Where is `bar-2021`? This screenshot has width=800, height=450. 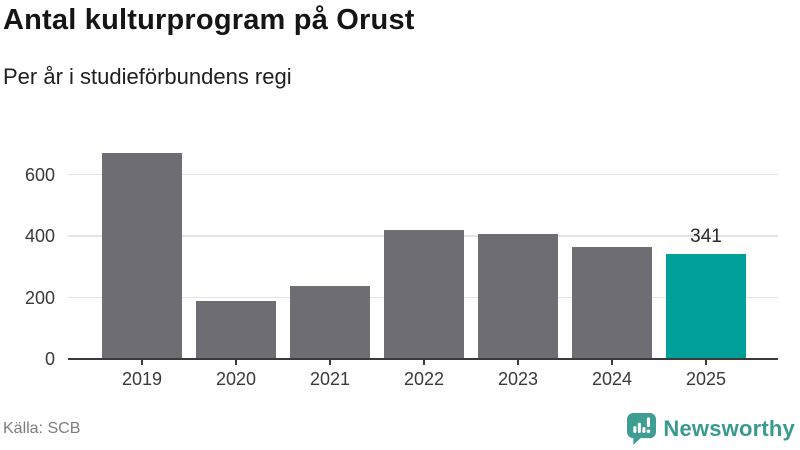 bar-2021 is located at coordinates (330, 322).